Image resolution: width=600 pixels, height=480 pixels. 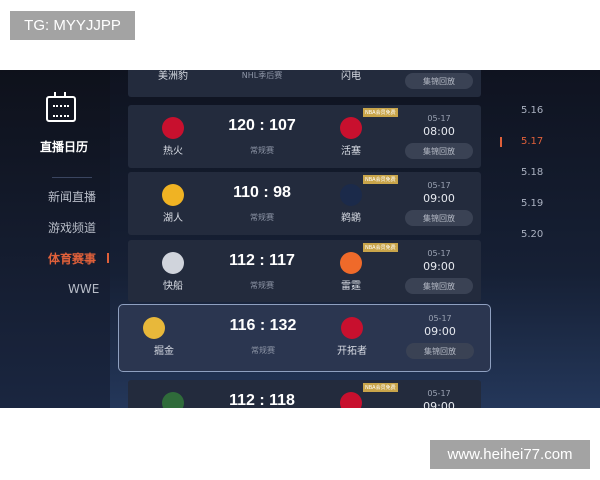 I want to click on home-team-name: 美洲豹, so click(x=173, y=76).